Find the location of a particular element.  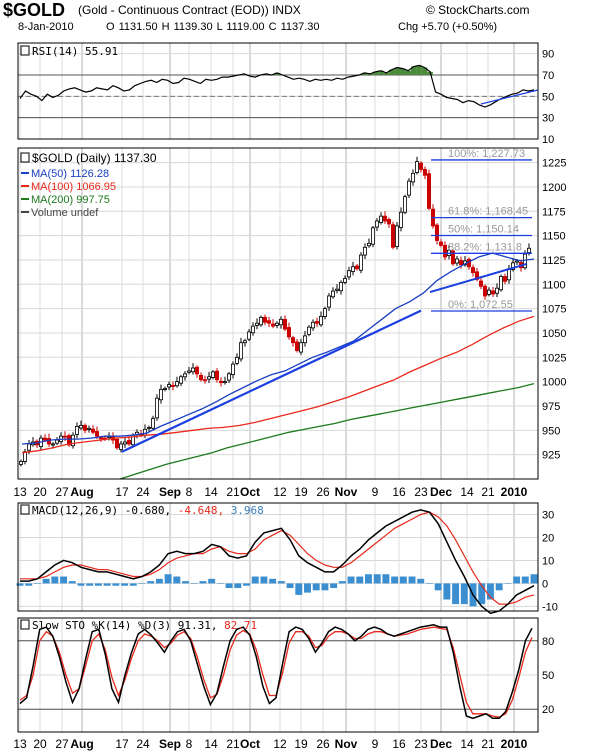

x-tick-label: 2010 is located at coordinates (514, 744).